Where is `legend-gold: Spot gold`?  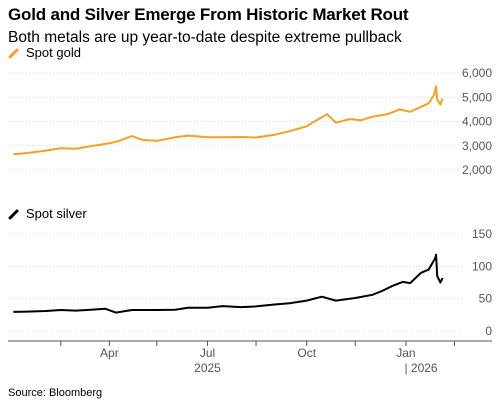
legend-gold: Spot gold is located at coordinates (44, 52).